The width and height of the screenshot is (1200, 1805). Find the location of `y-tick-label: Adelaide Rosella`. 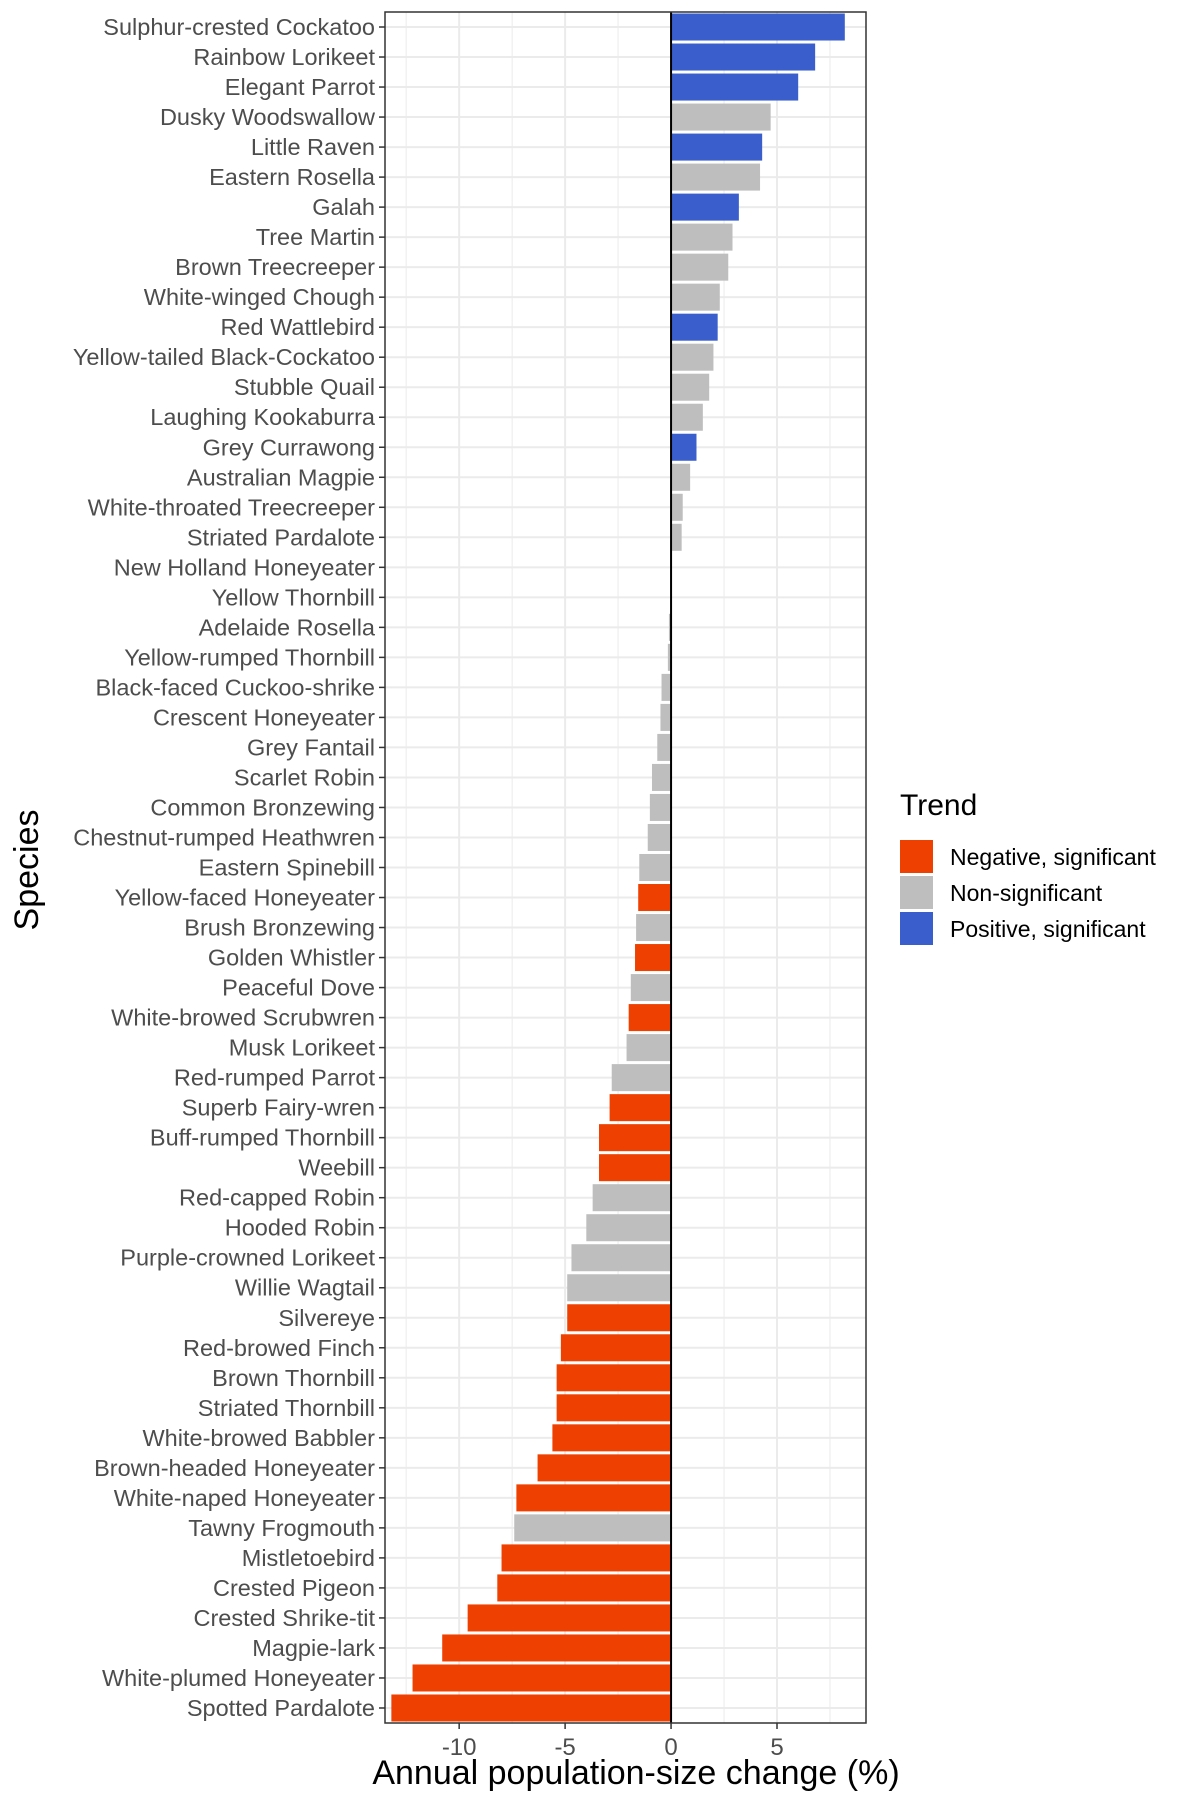

y-tick-label: Adelaide Rosella is located at coordinates (287, 627).